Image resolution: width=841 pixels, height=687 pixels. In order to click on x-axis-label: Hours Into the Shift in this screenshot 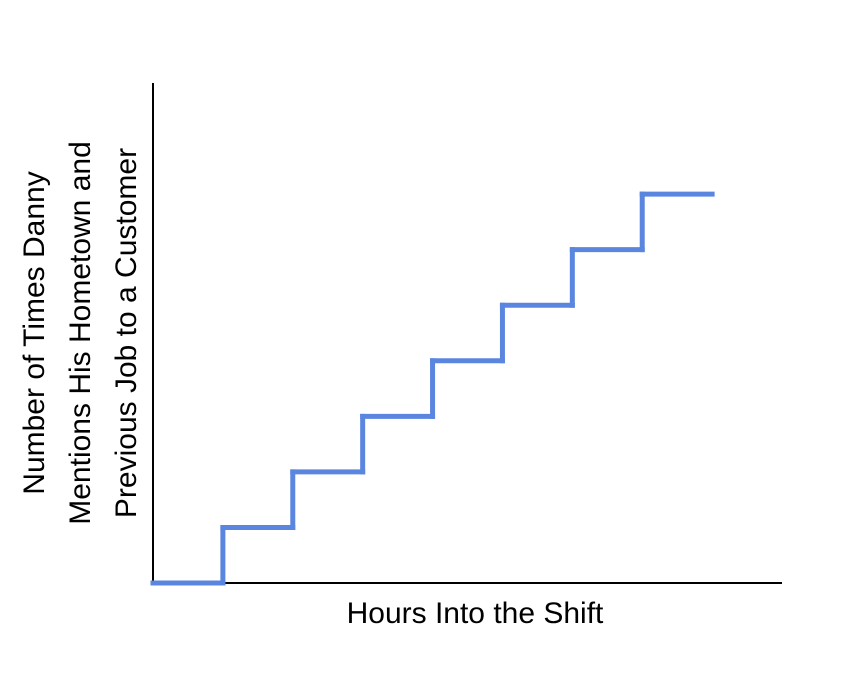, I will do `click(475, 613)`.